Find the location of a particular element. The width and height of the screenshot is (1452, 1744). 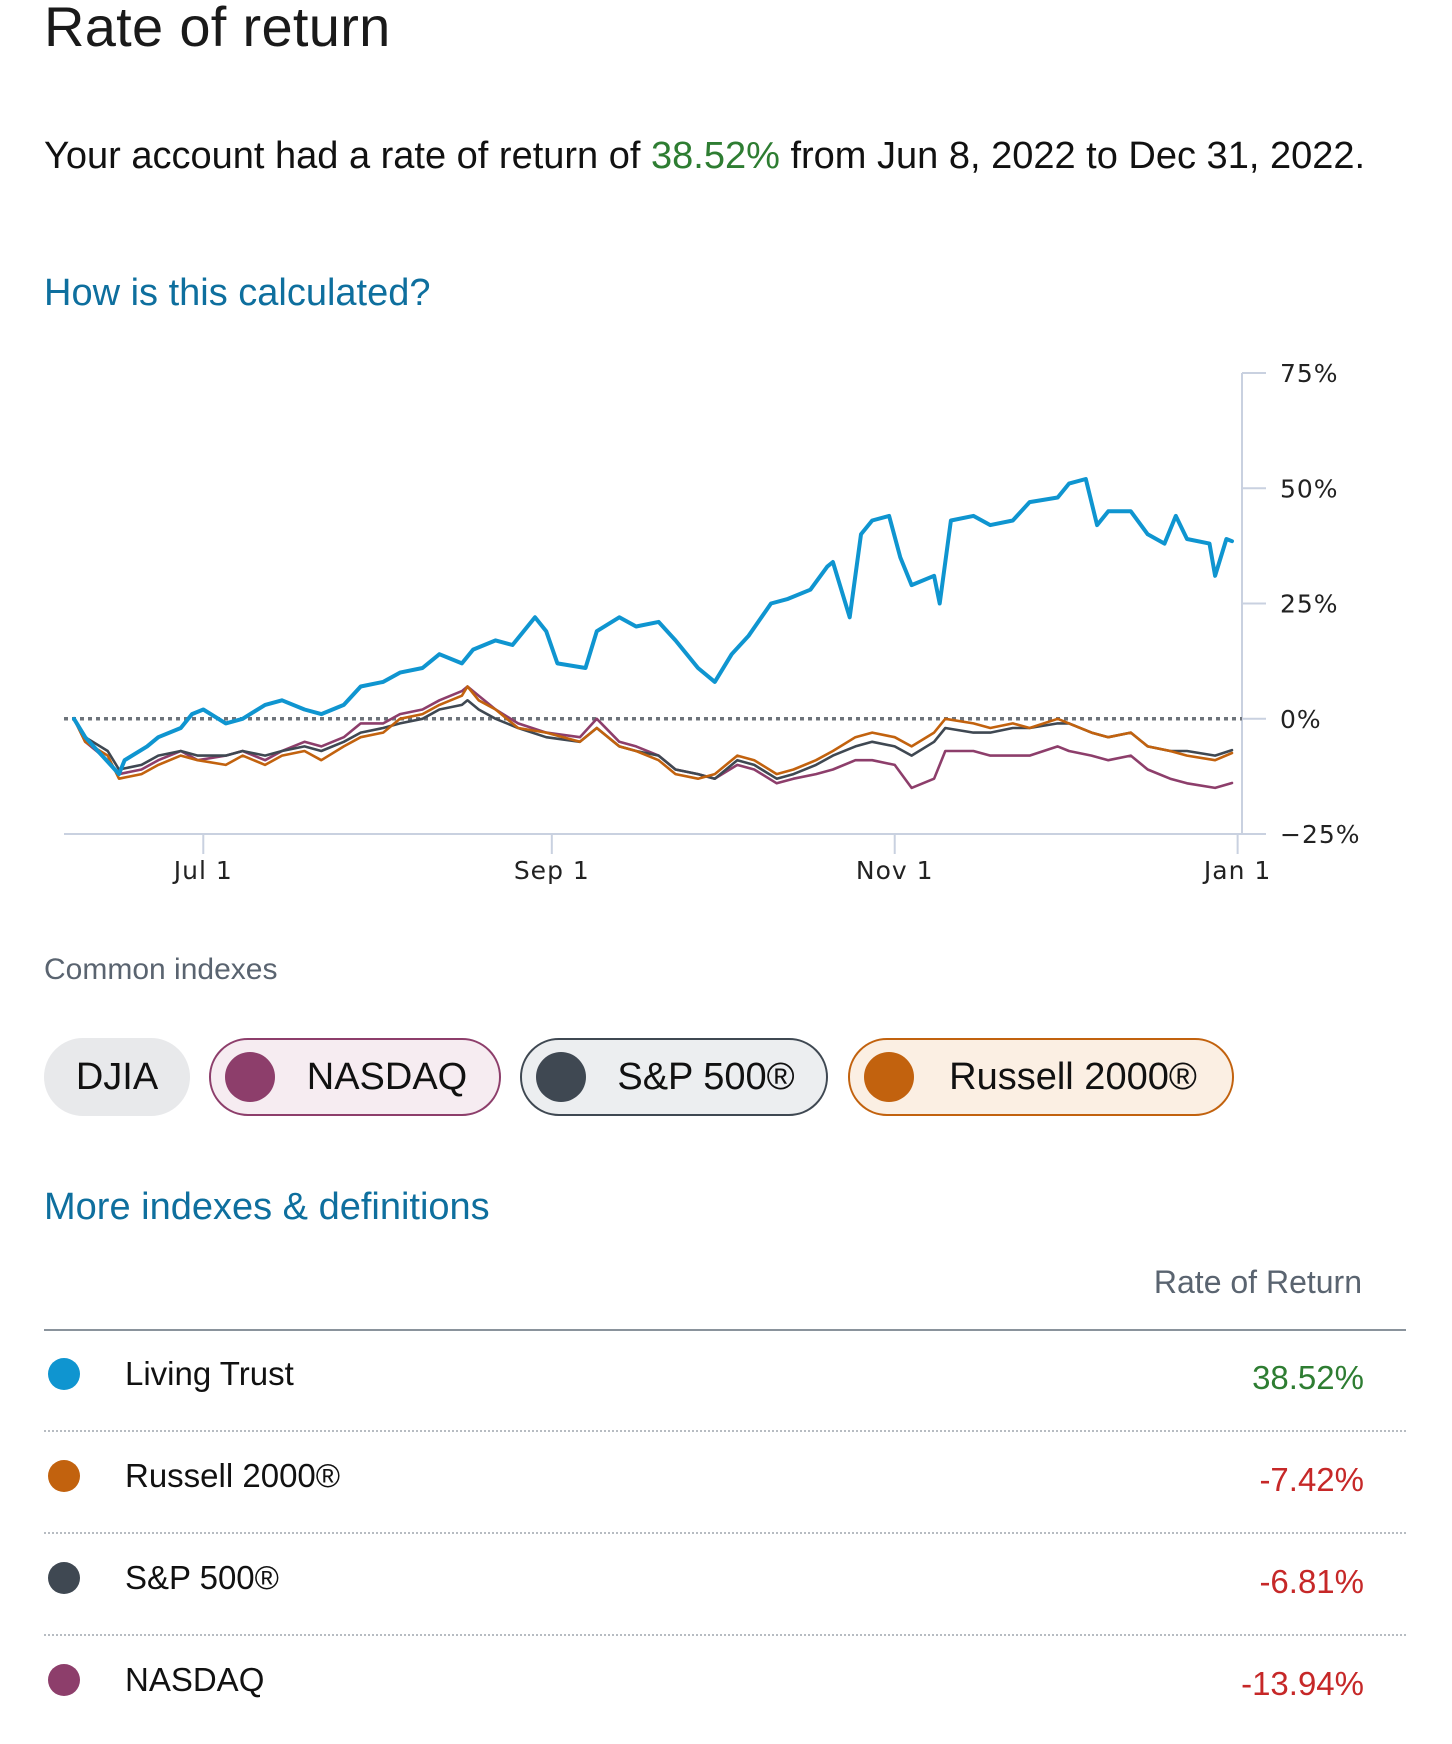

nasdaq-line is located at coordinates (653, 737).